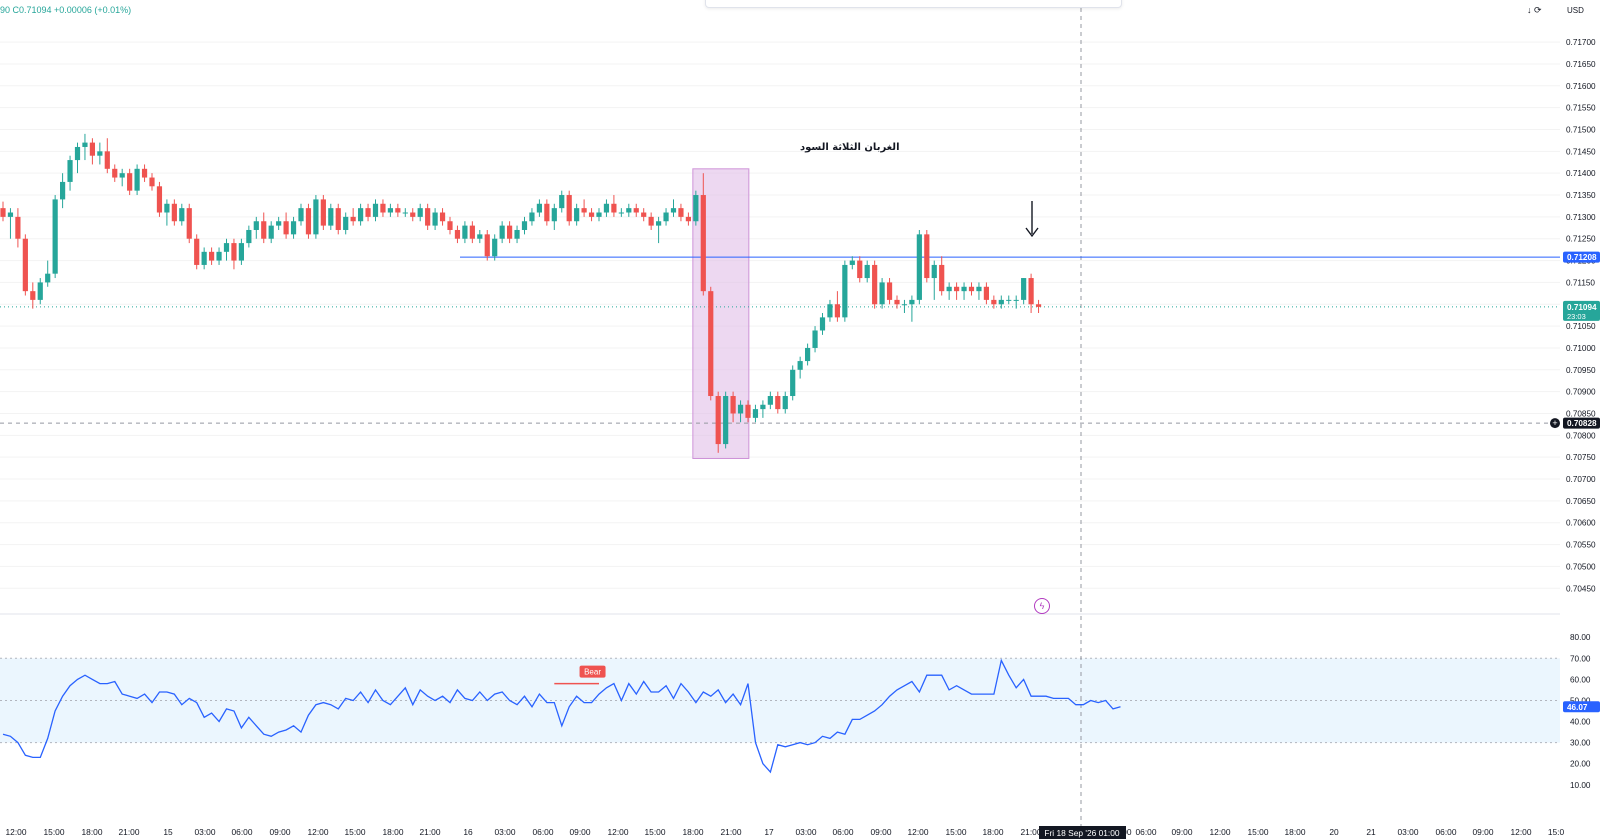  I want to click on rsi-tick-label: 50.00, so click(1580, 700).